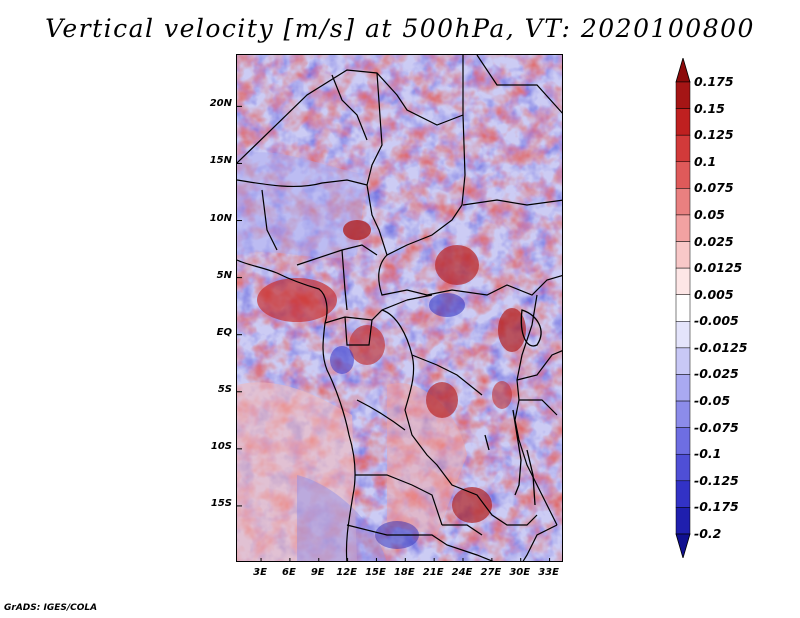 The height and width of the screenshot is (618, 800). Describe the element at coordinates (714, 188) in the screenshot. I see `colorbar-level-label: 0.075` at that location.